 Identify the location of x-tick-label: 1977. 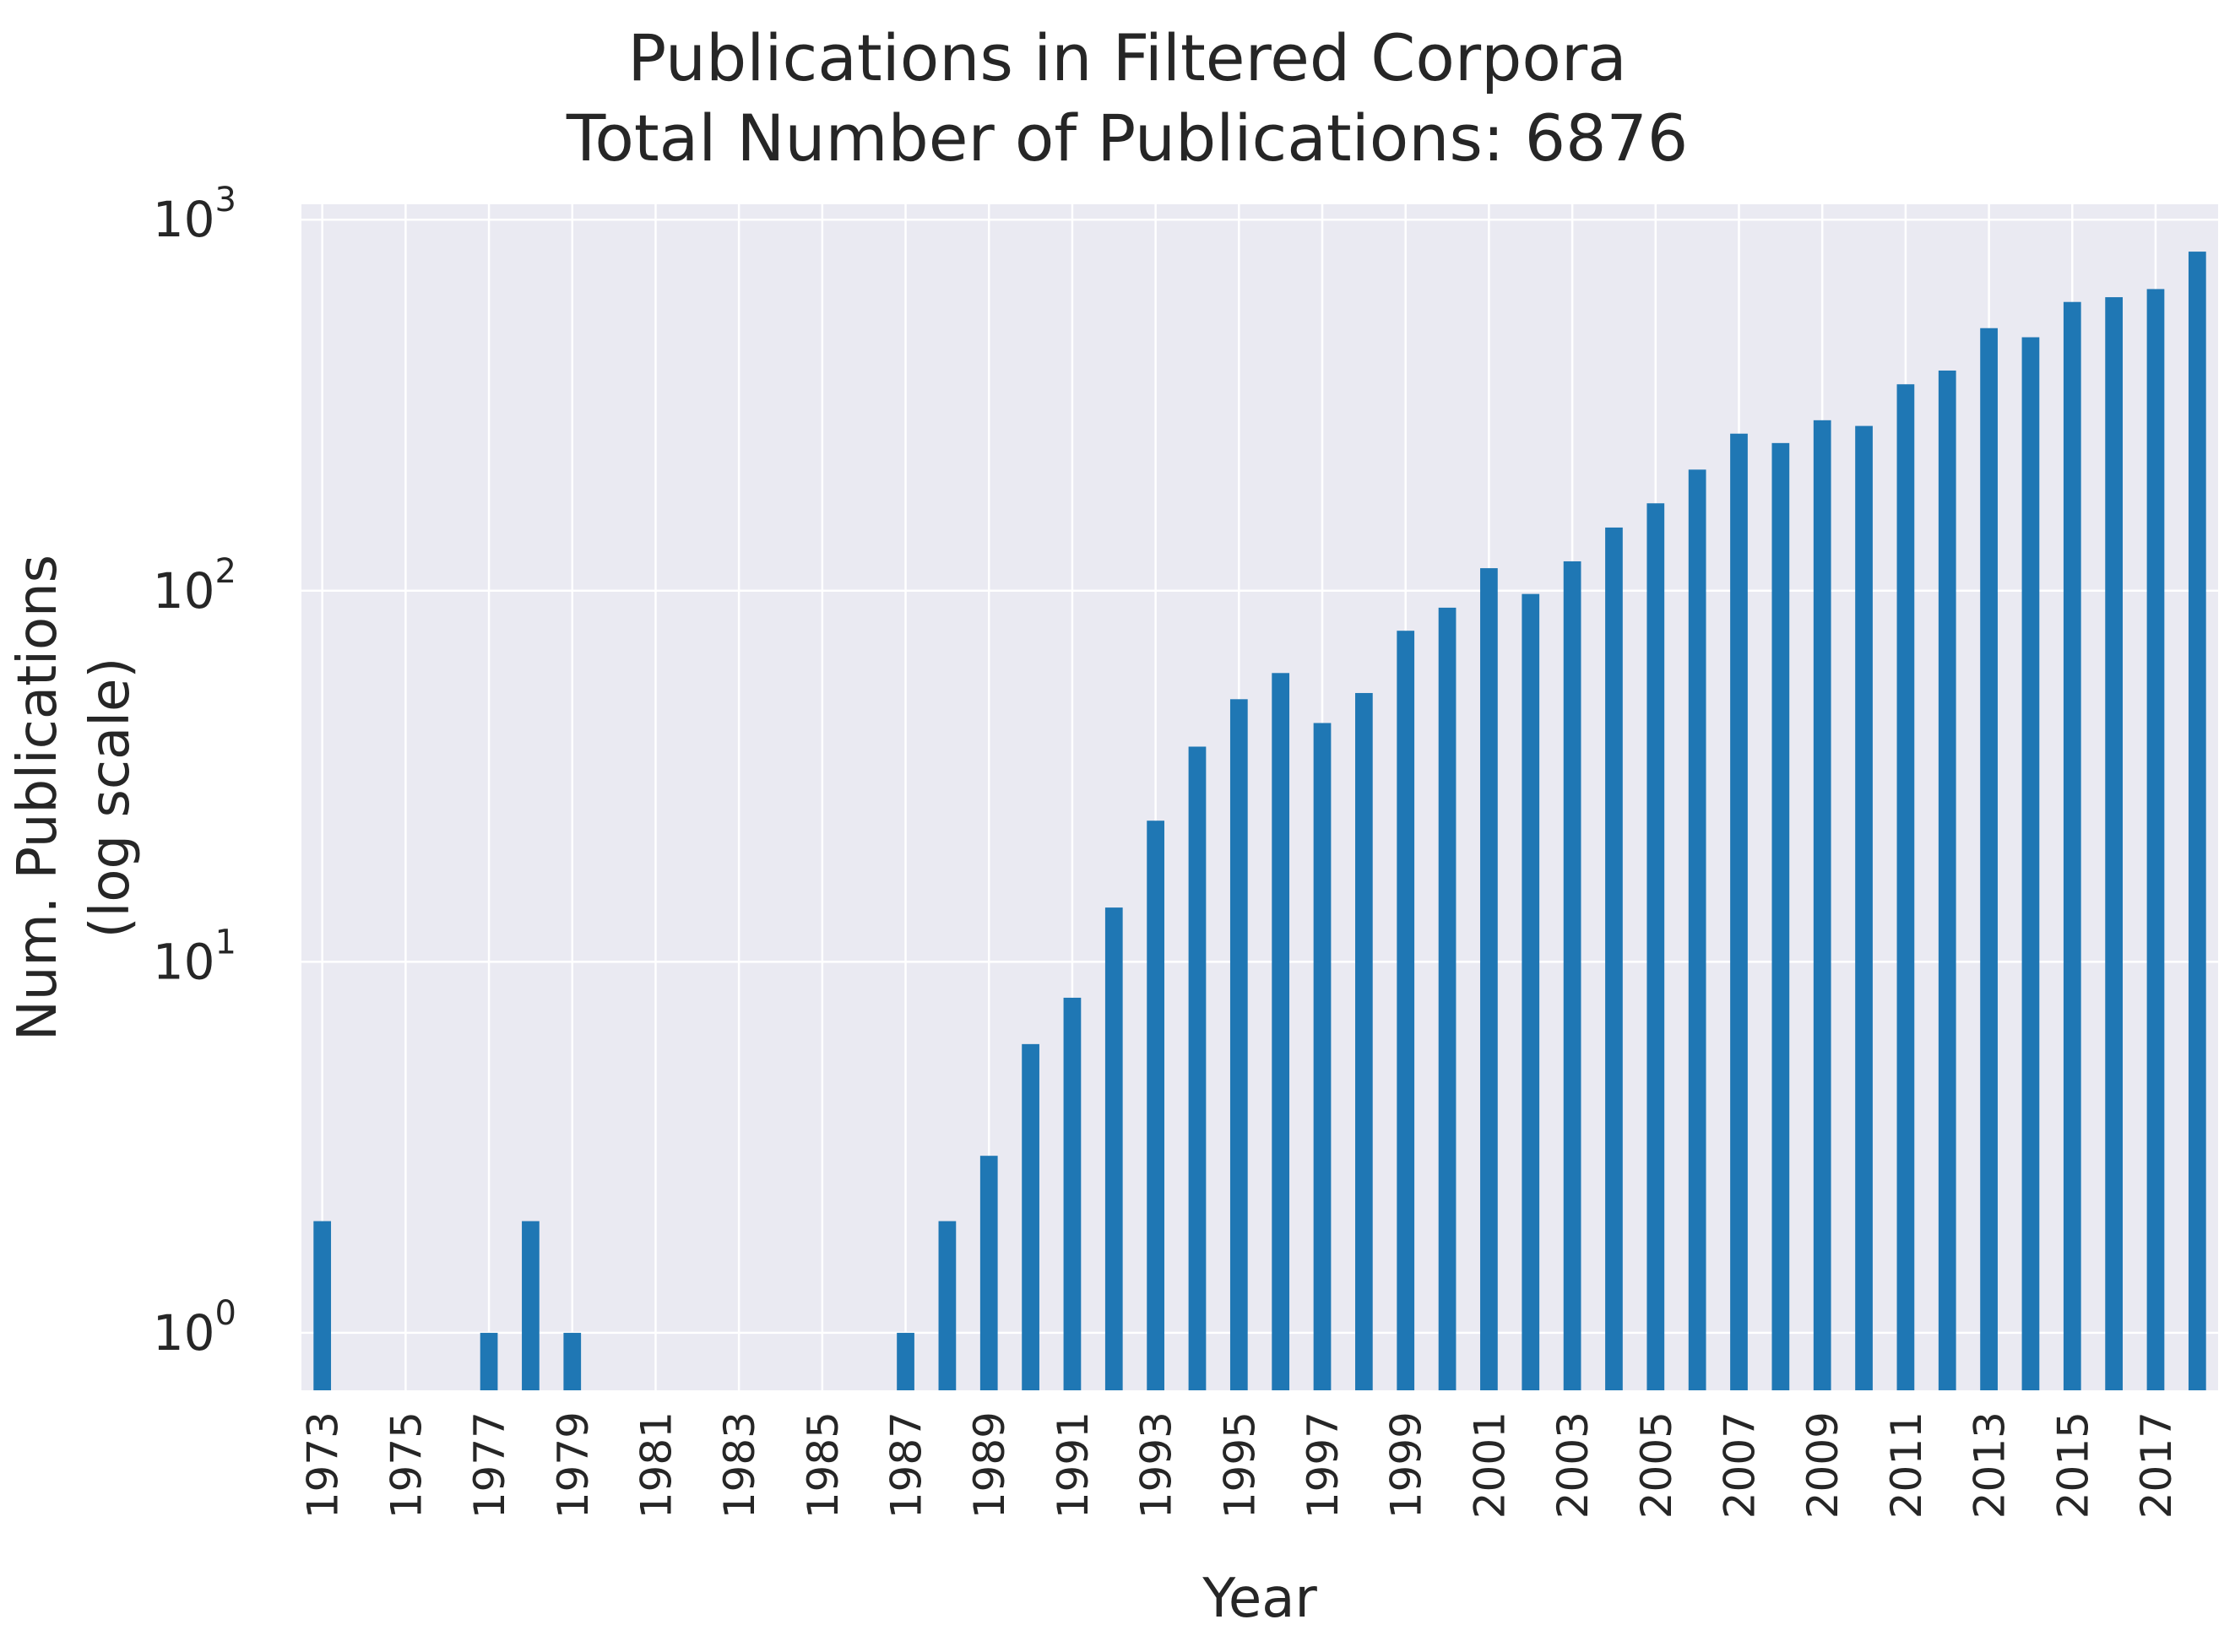
(489, 1465).